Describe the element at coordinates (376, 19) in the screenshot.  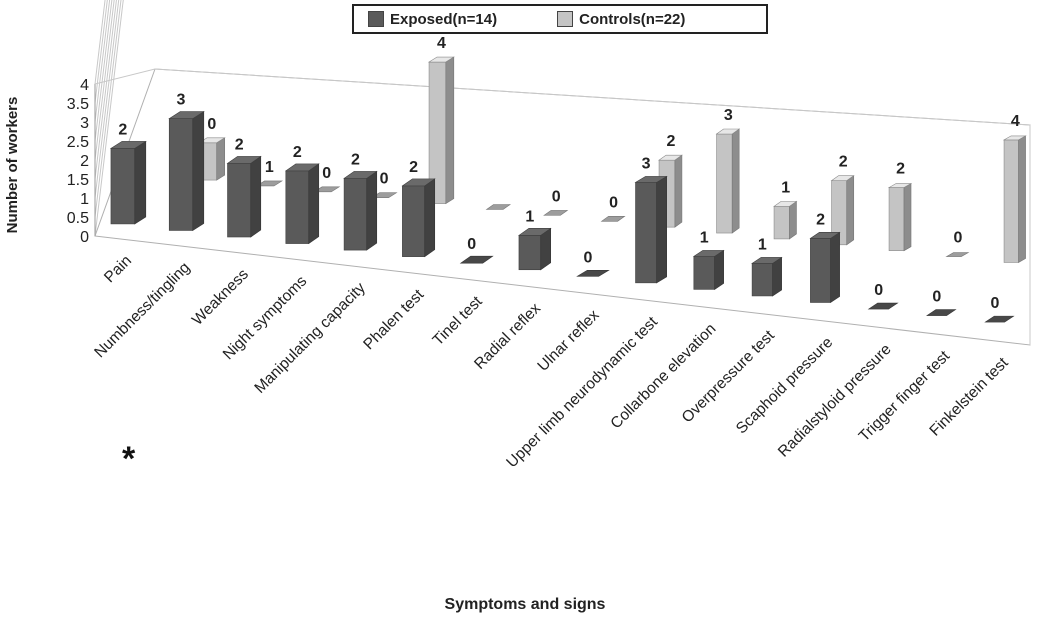
I see `legend-swatch-exposed` at that location.